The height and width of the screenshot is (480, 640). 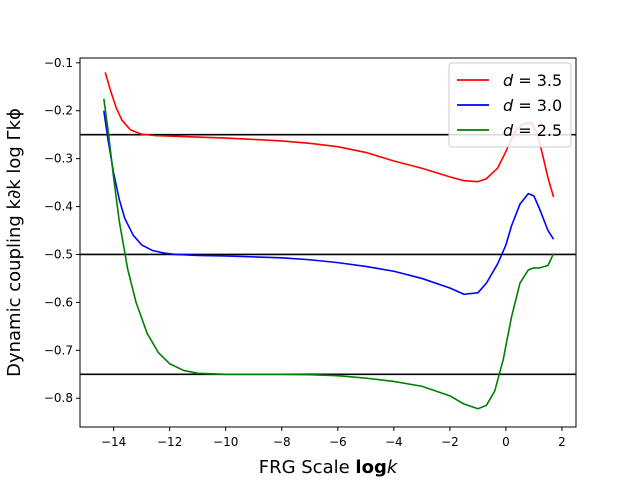 What do you see at coordinates (450, 442) in the screenshot?
I see `x-tick-label: −2` at bounding box center [450, 442].